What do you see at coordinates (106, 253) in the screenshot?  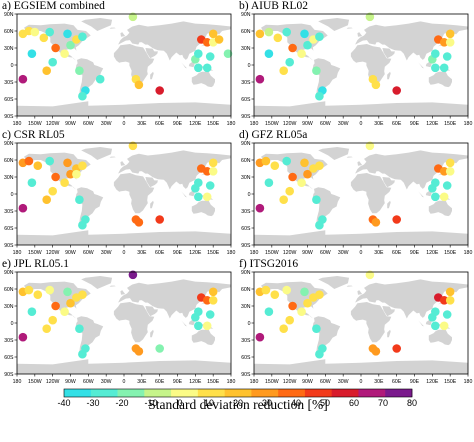 I see `lon-tick-label: 30W` at bounding box center [106, 253].